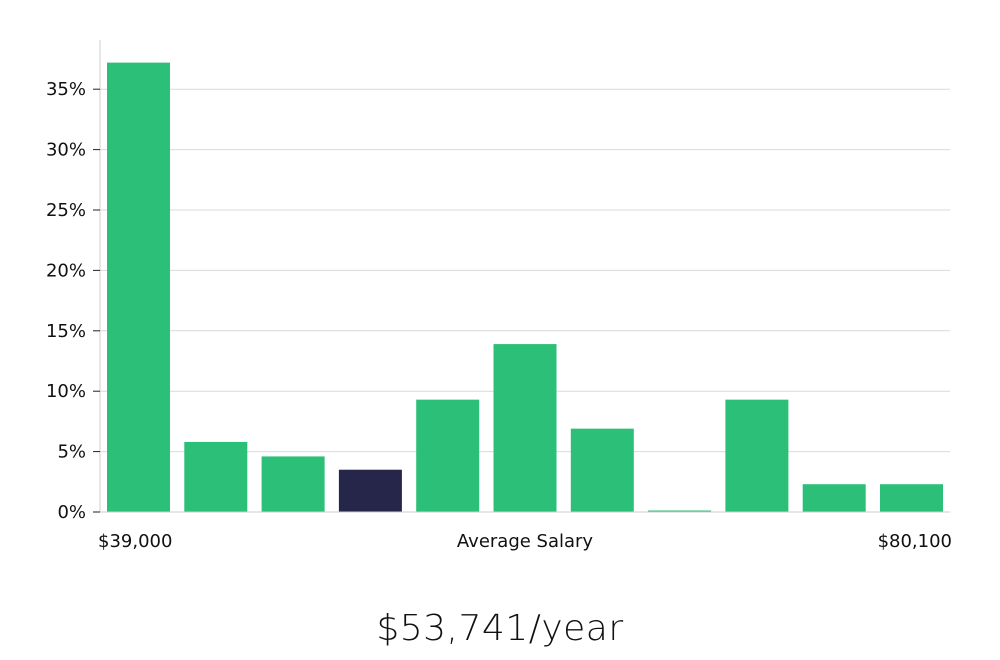 This screenshot has width=1000, height=660. Describe the element at coordinates (73, 301) in the screenshot. I see `y-axis-ticks: 0% 5% 10% 15% 20% 25% 30% 35%` at that location.